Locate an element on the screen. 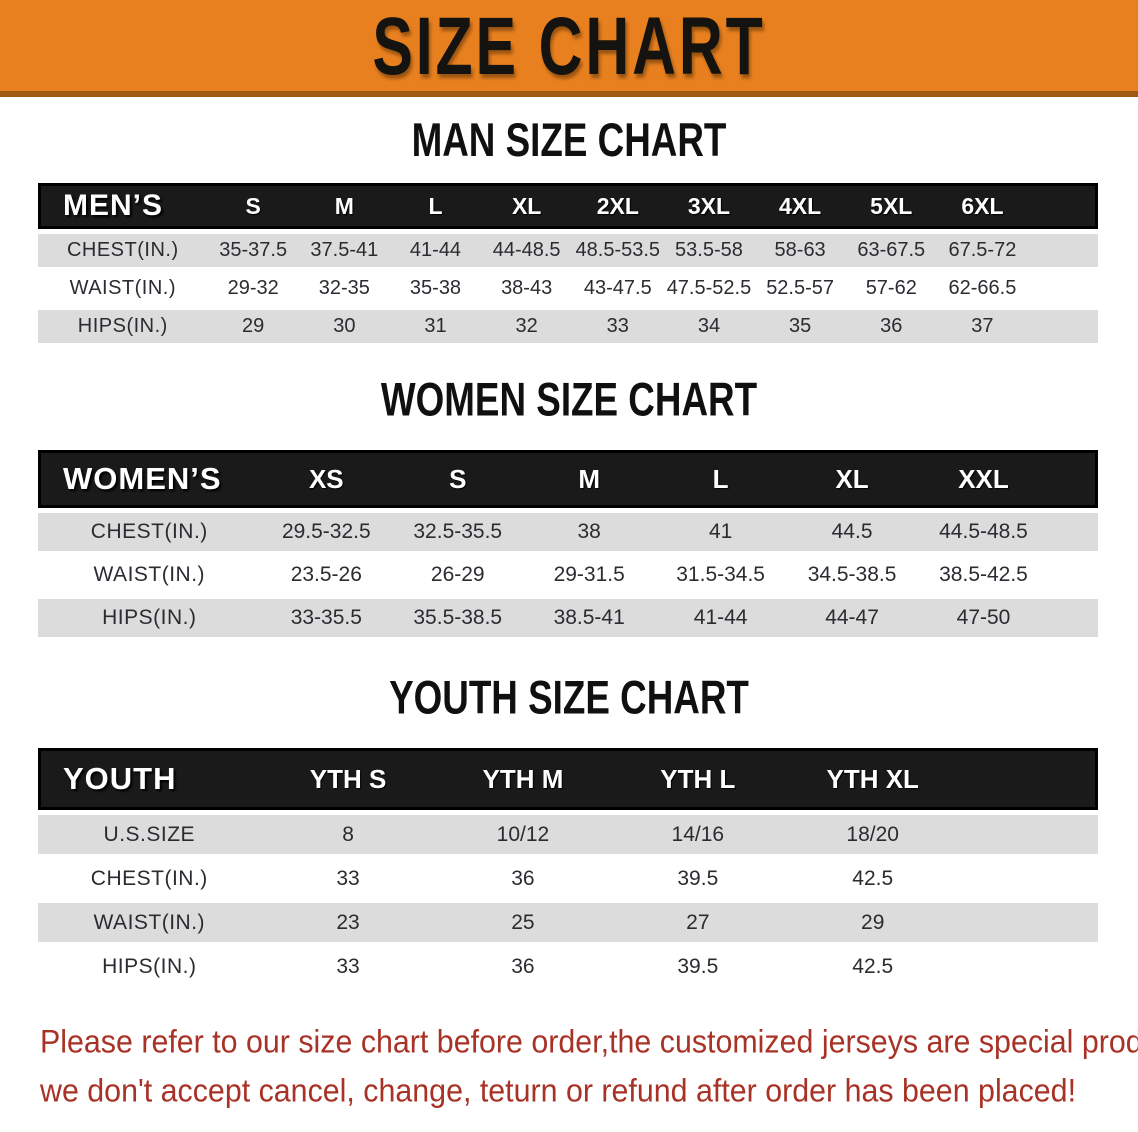 The image size is (1138, 1132). women-size-value: 38 is located at coordinates (589, 532).